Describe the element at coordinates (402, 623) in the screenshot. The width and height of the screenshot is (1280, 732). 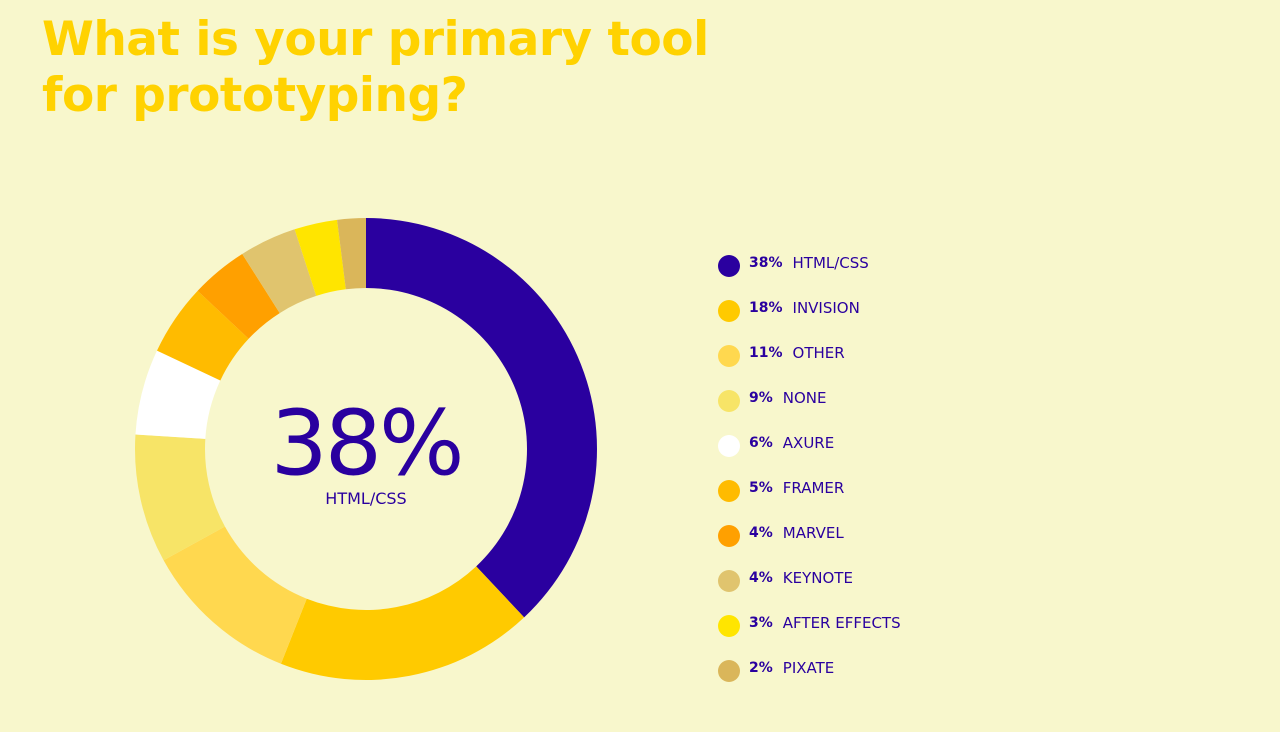
I see `donut-slice-invision` at that location.